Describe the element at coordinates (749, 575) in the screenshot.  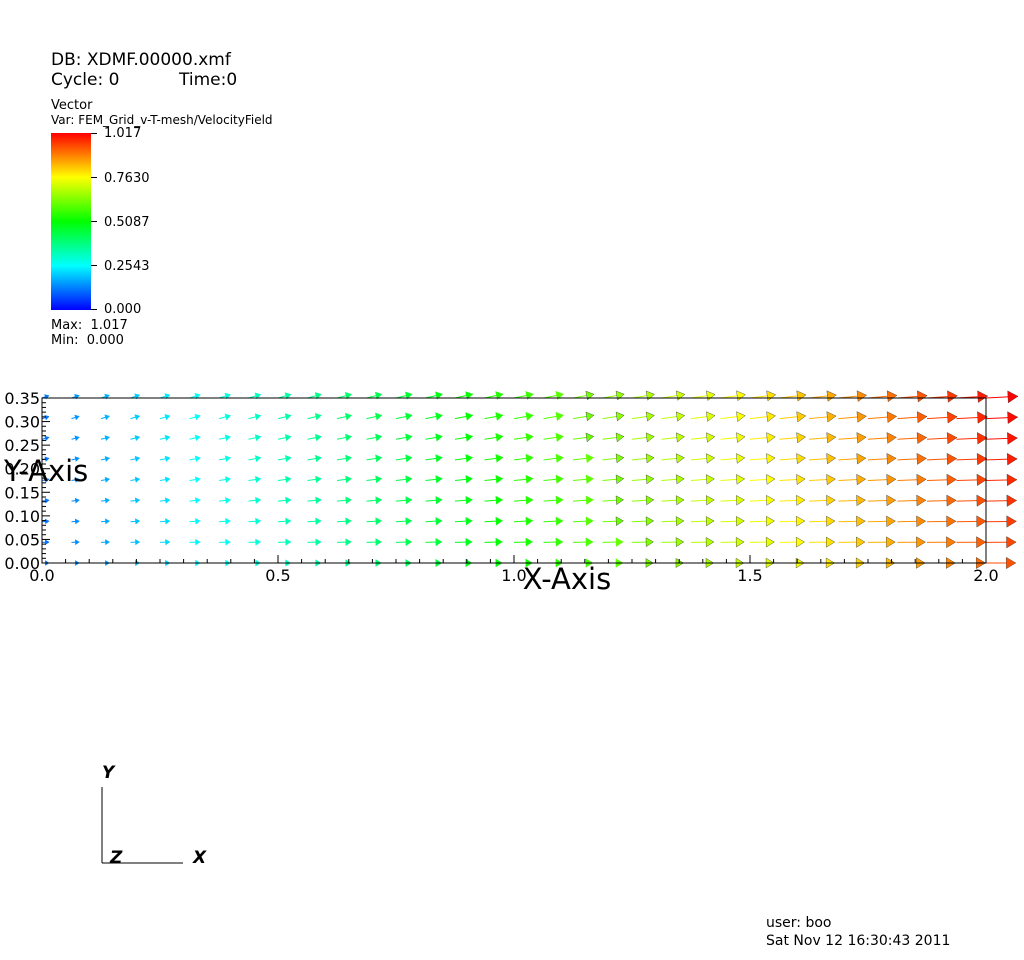
I see `x-tick-label: 1.5` at that location.